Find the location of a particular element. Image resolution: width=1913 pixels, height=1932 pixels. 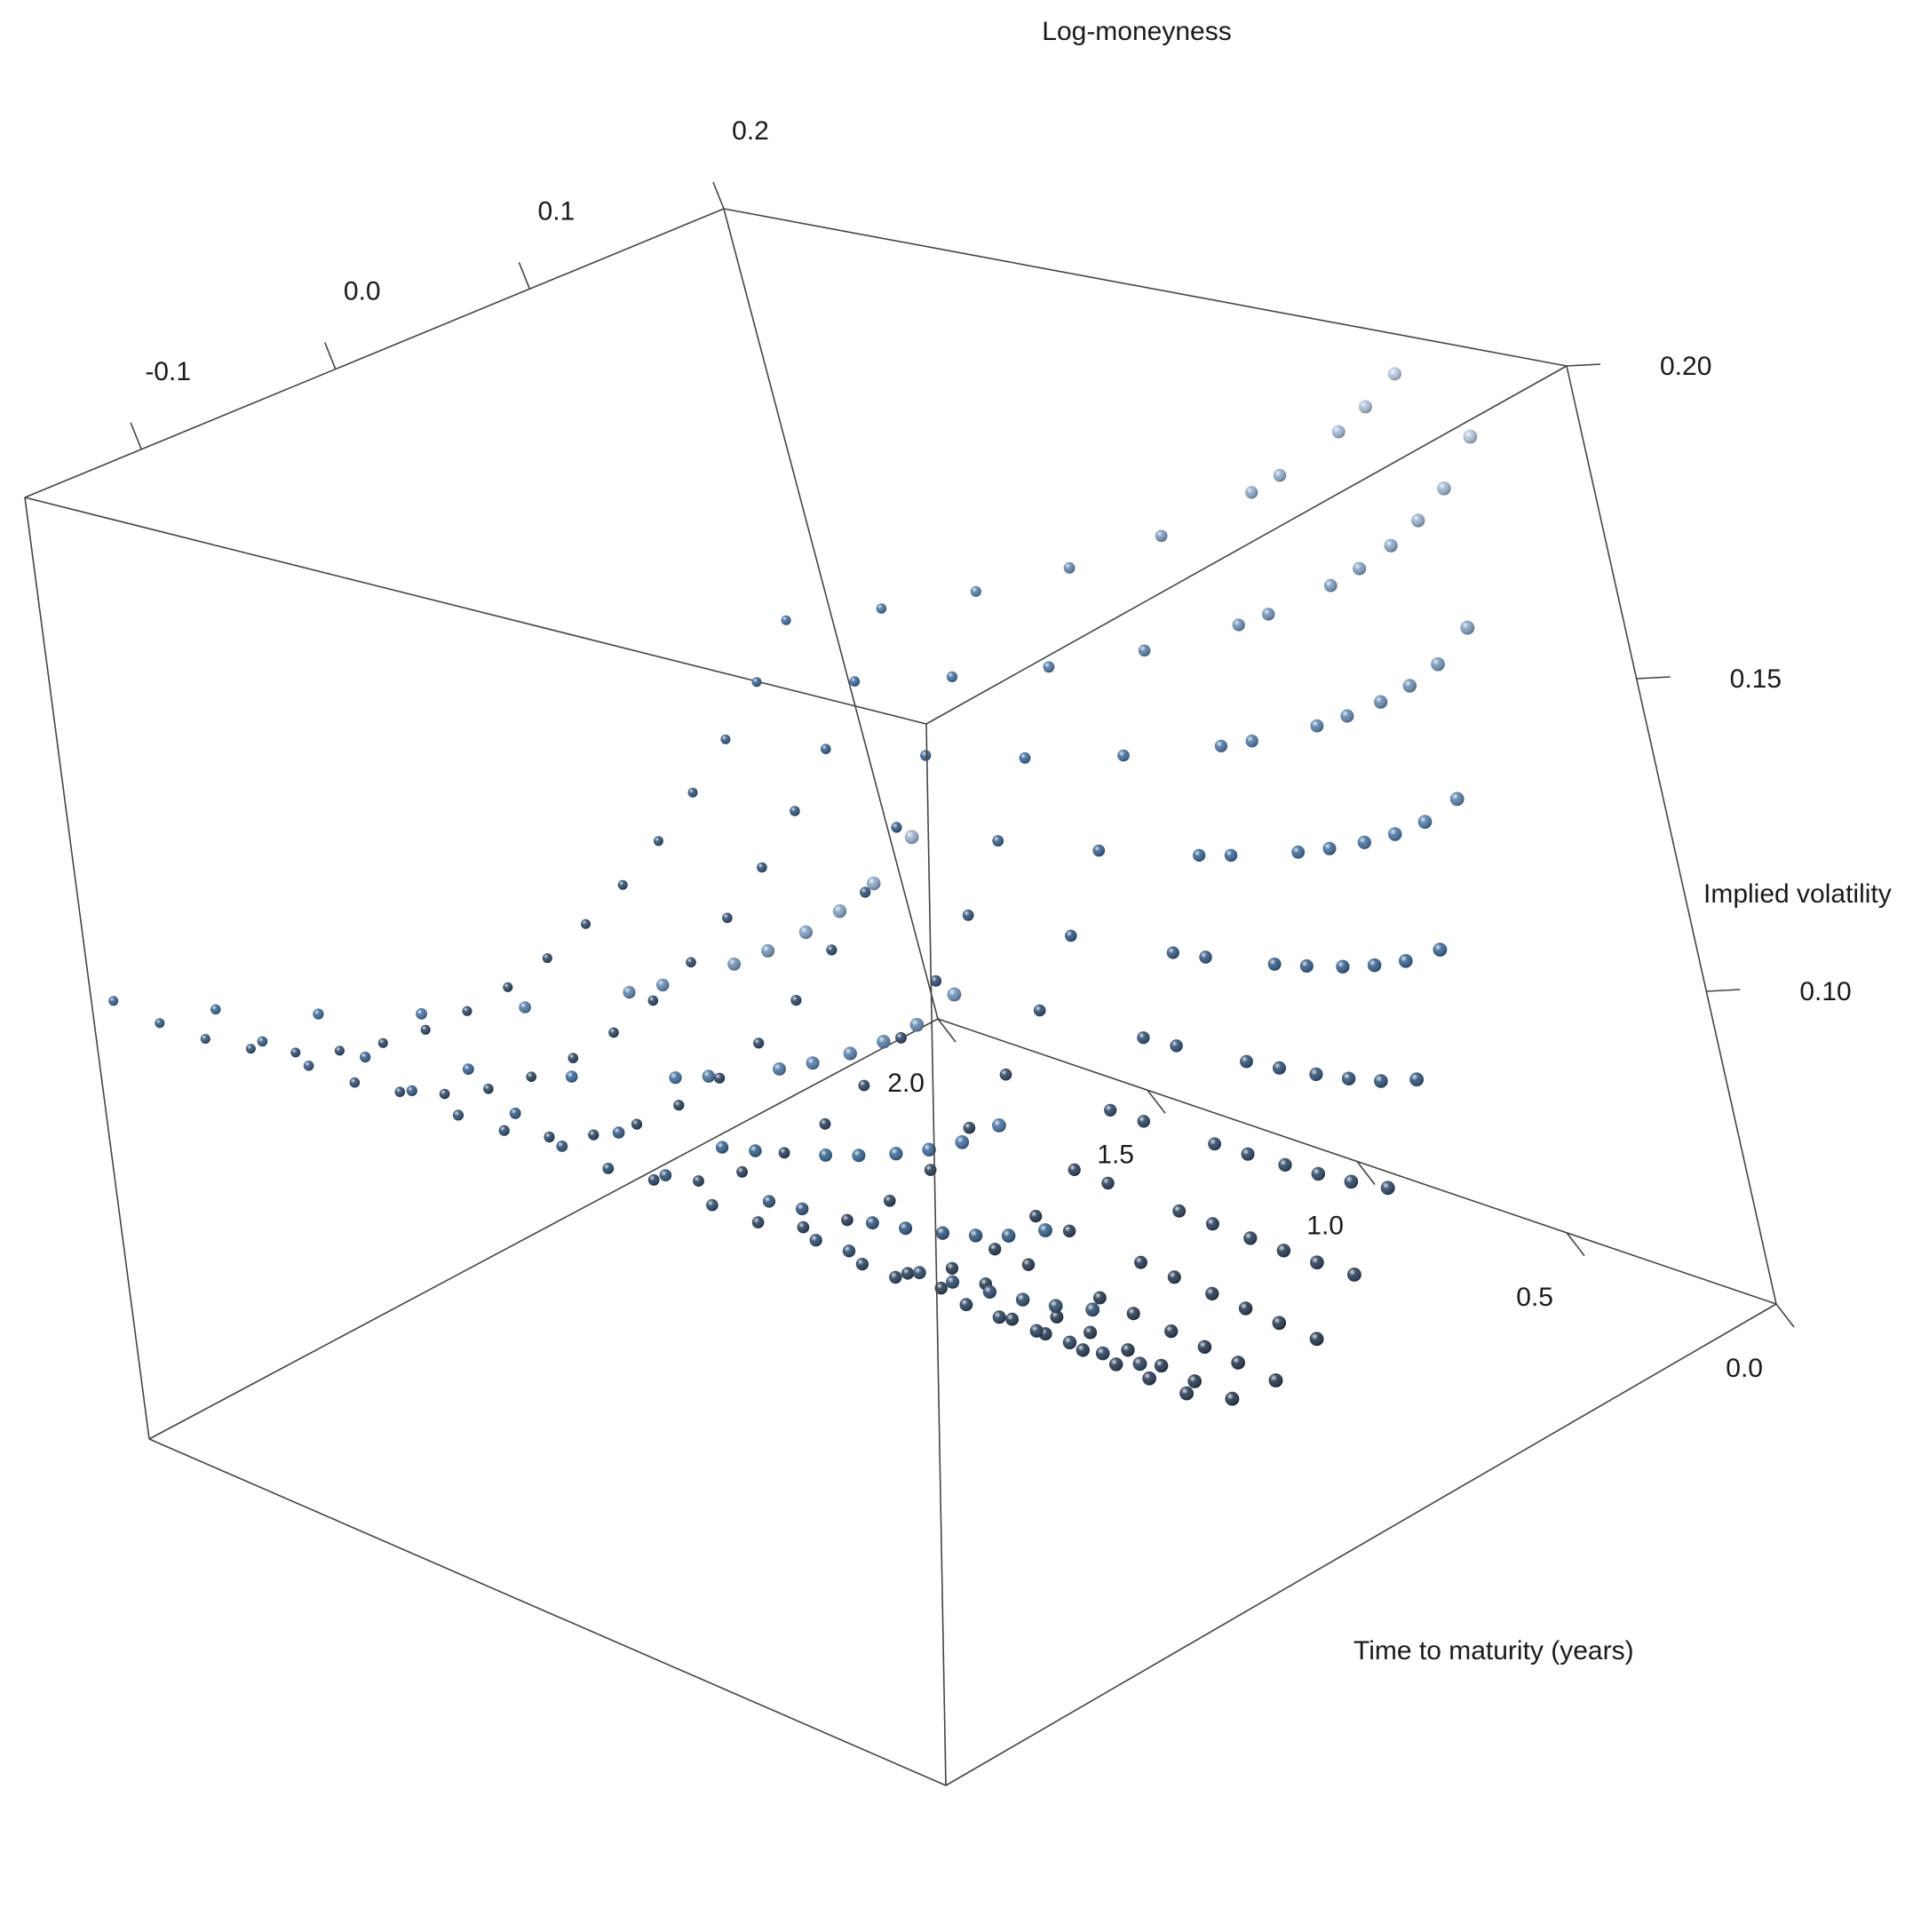

y-tick-mark is located at coordinates (1575, 1244).